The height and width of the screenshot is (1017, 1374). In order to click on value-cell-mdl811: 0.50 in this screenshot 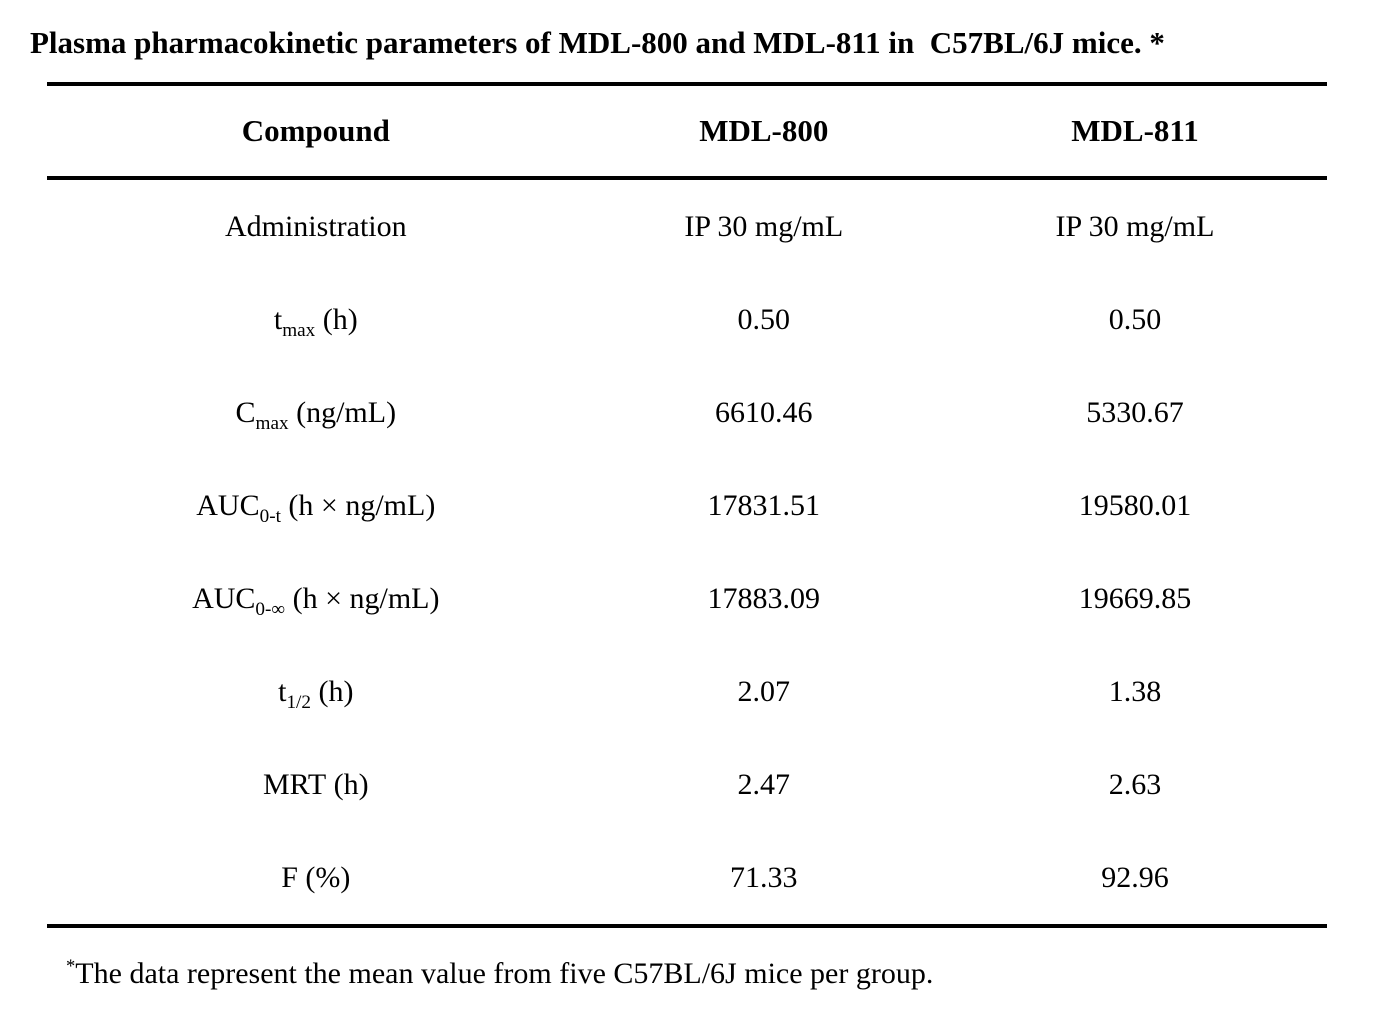, I will do `click(1135, 319)`.